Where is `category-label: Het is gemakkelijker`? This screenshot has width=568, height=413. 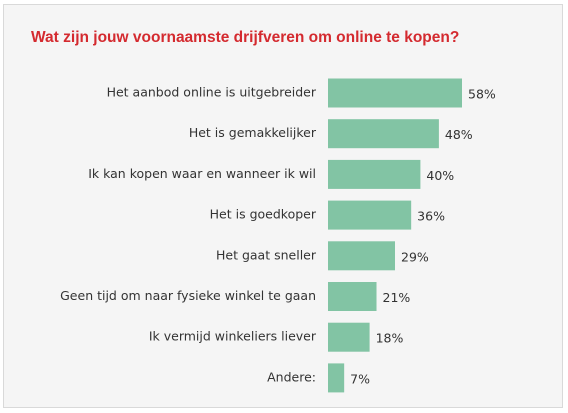
category-label: Het is gemakkelijker is located at coordinates (253, 132).